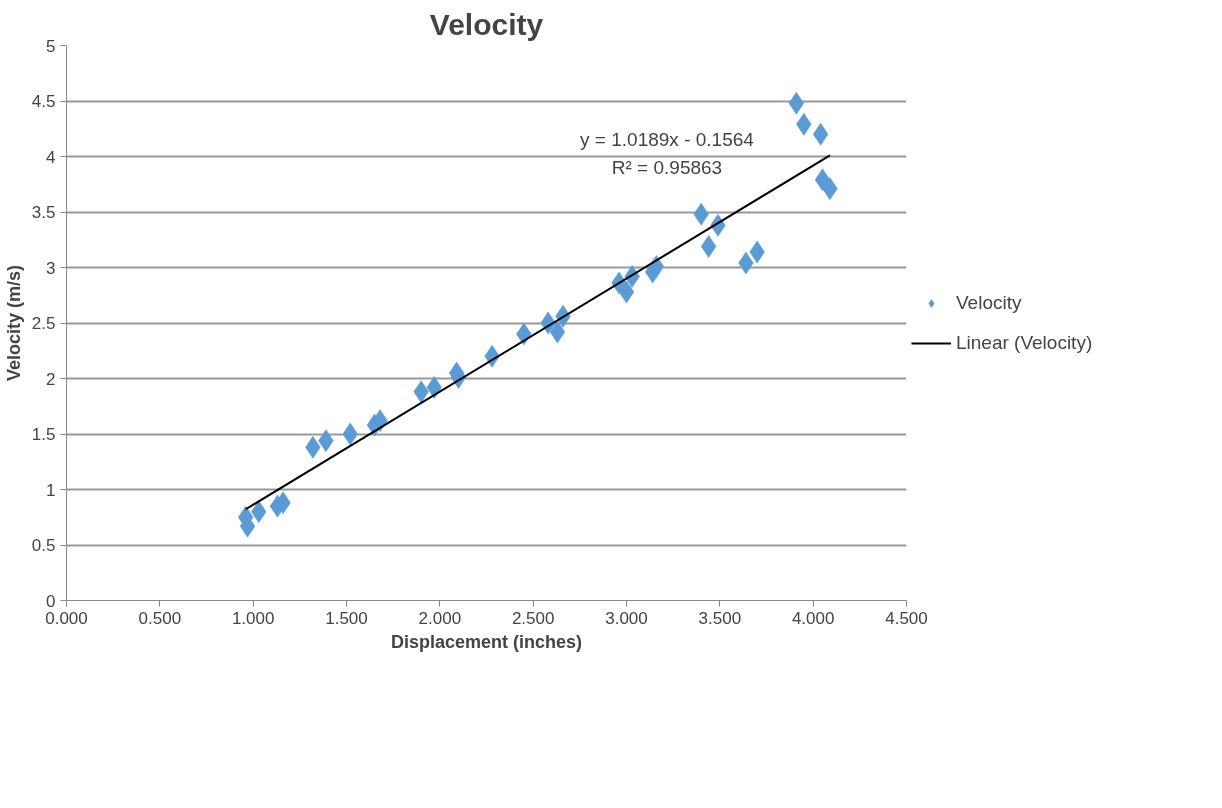 The image size is (1222, 808). I want to click on x-tick-label: 0.000, so click(66, 618).